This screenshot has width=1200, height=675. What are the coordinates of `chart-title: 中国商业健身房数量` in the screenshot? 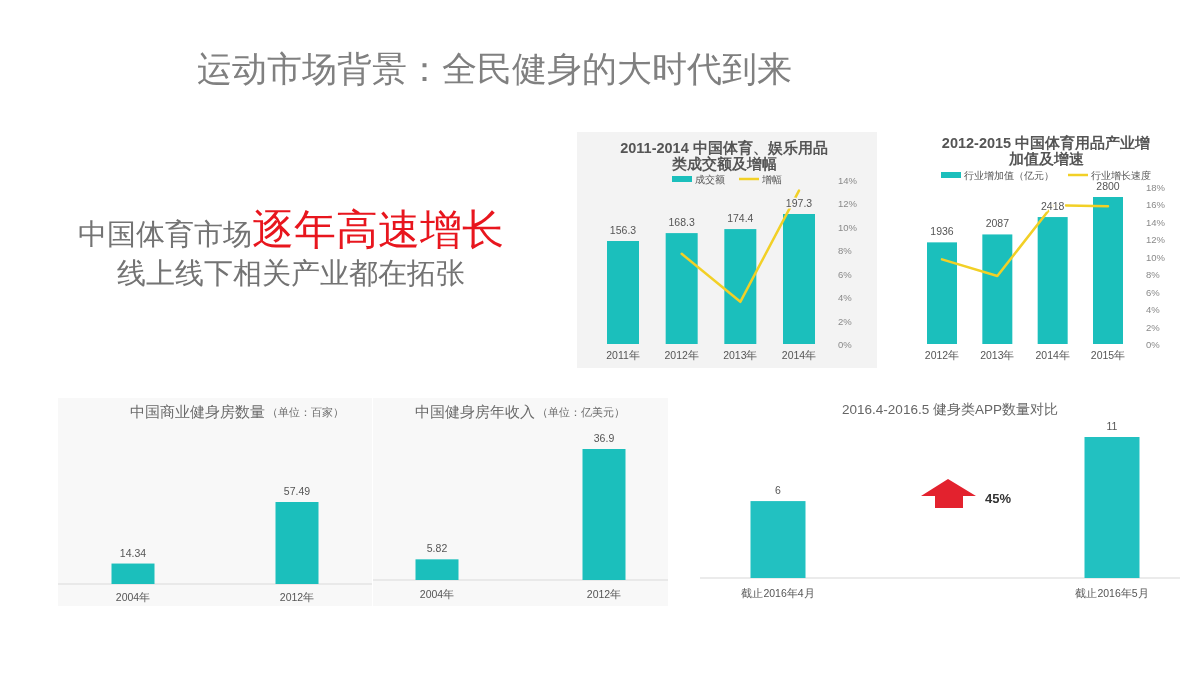 It's located at (197, 412).